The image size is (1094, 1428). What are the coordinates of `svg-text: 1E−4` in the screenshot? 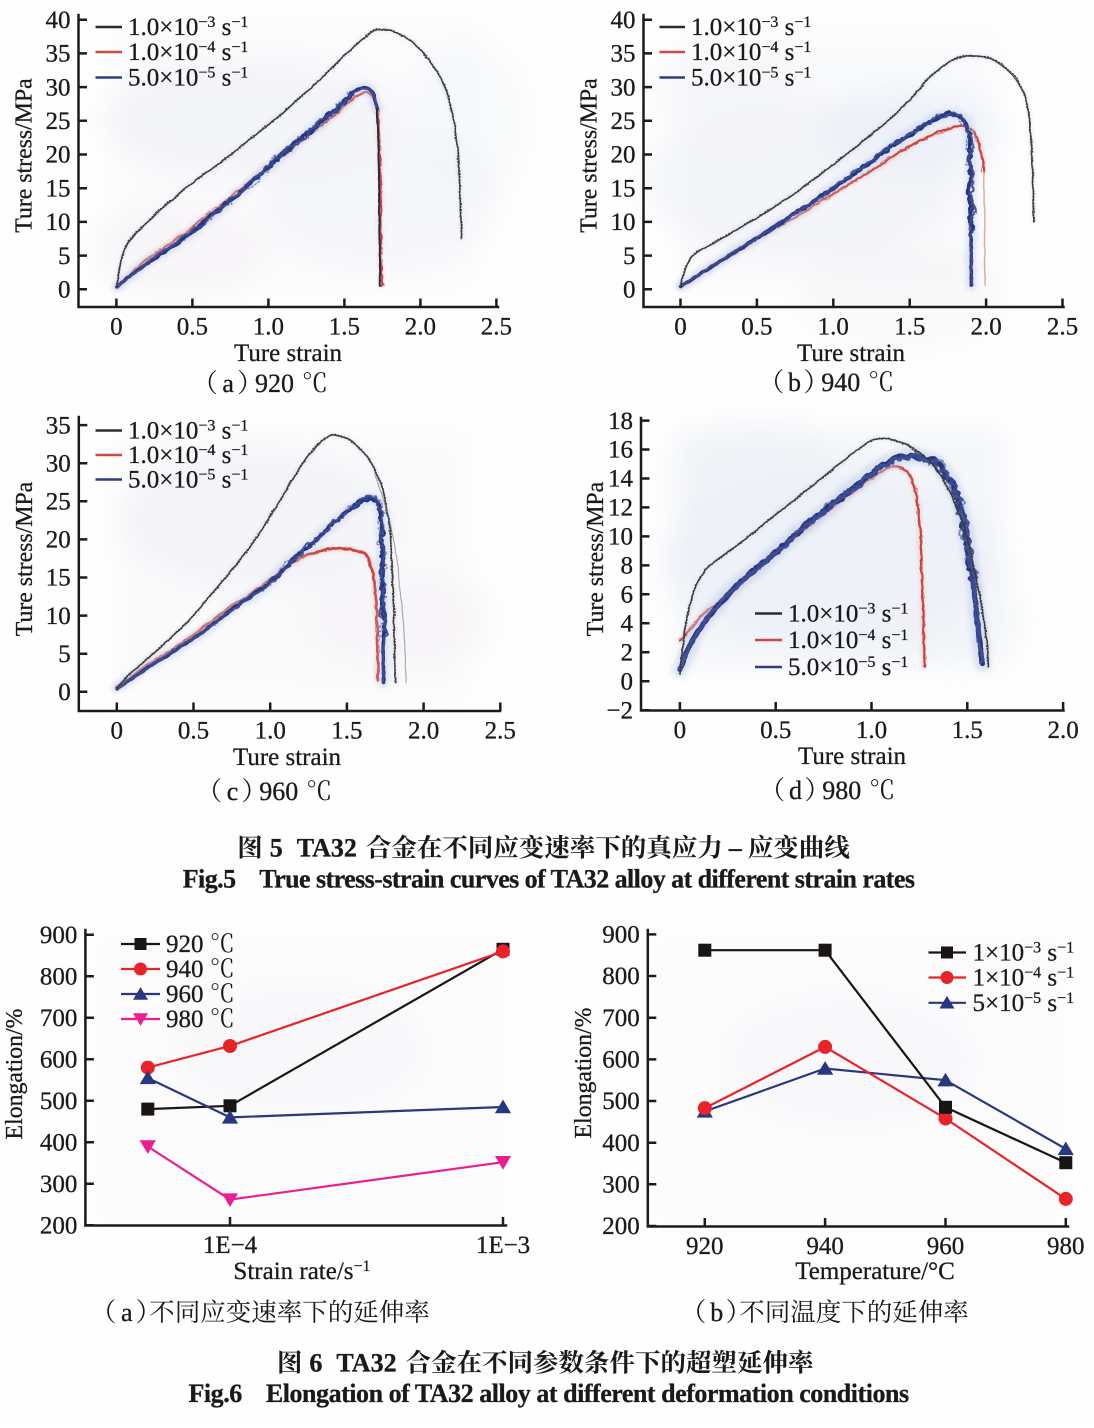 It's located at (230, 1245).